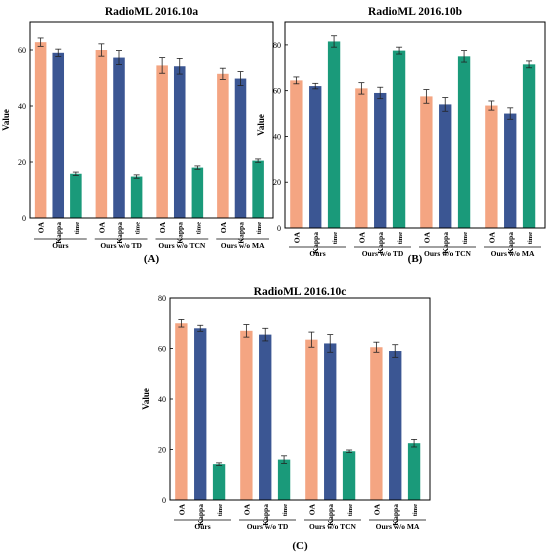 This screenshot has width=550, height=560. I want to click on chart-title: RadioML 2016.10c, so click(300, 292).